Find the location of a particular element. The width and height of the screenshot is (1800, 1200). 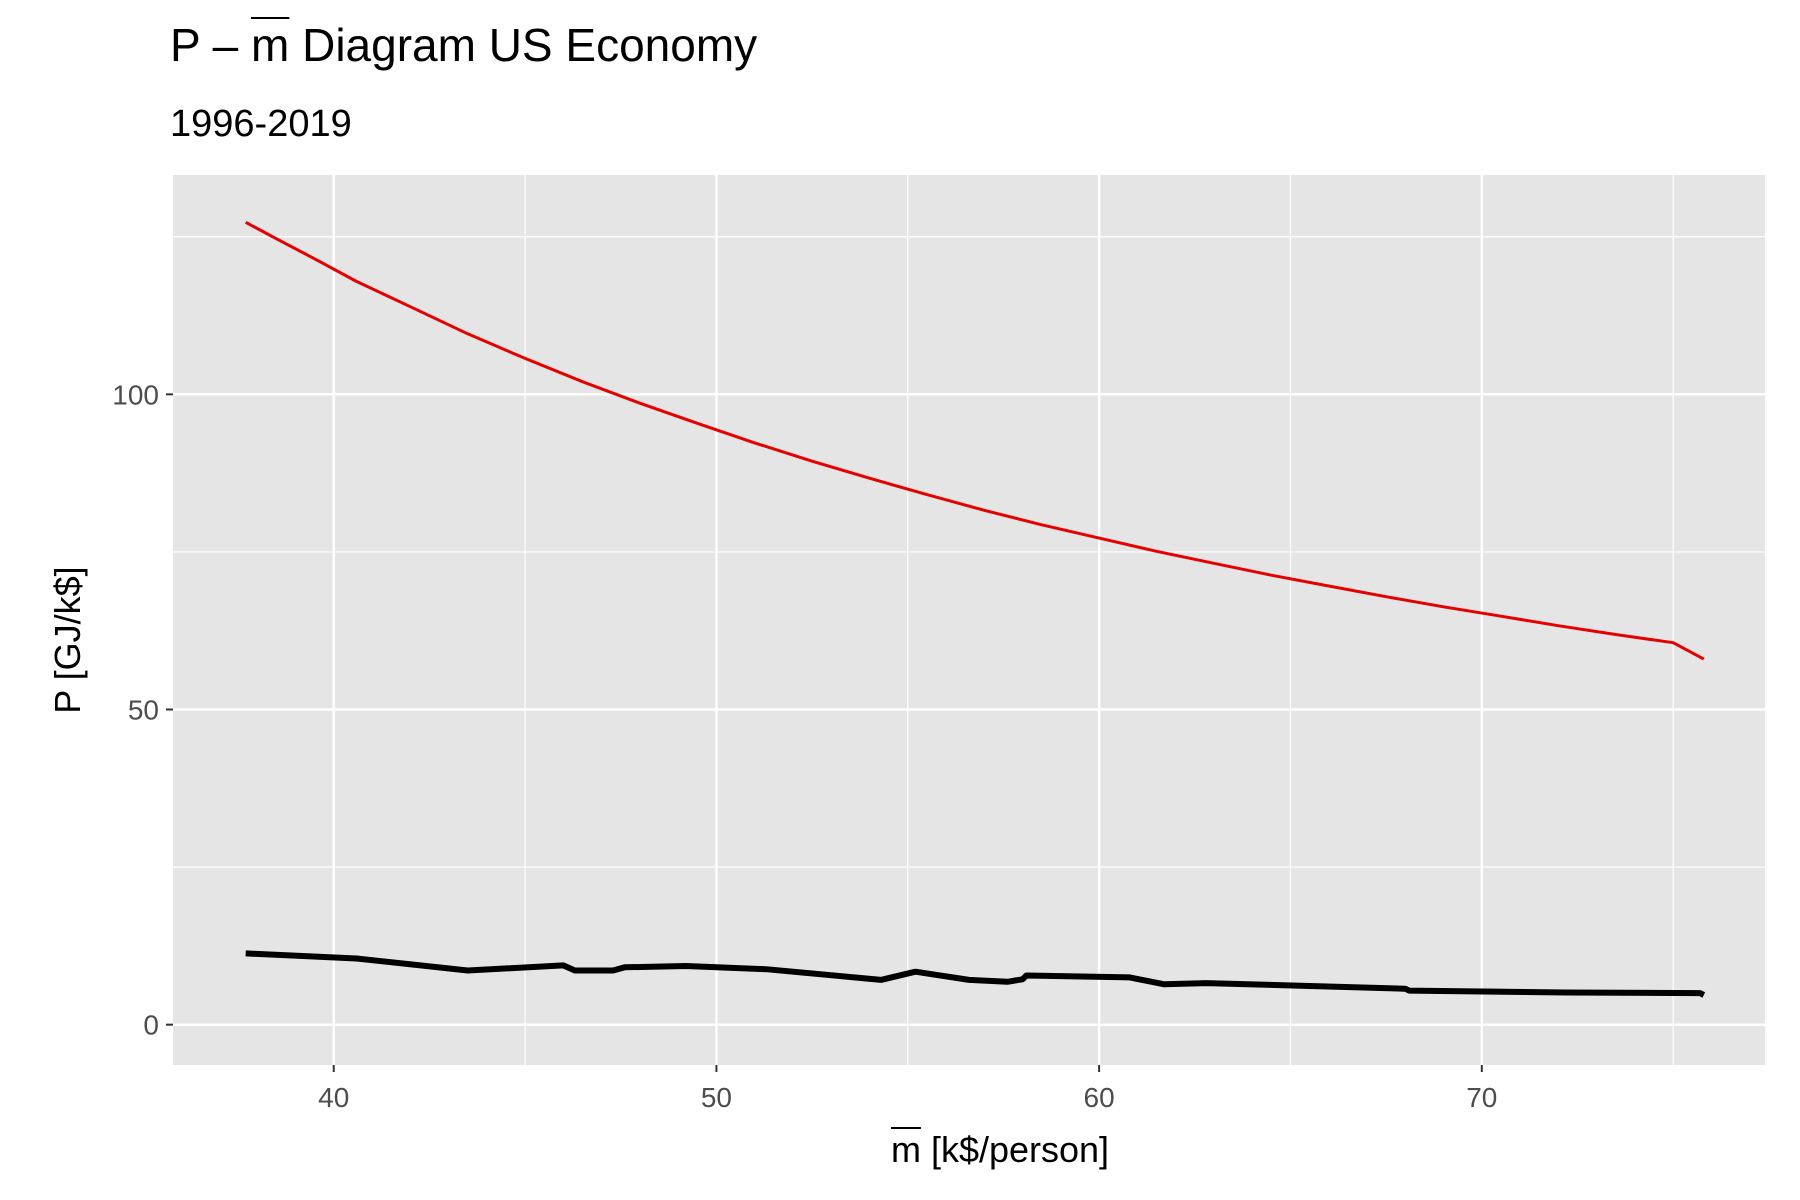

xlabel-m-bar-symbol: m is located at coordinates (905, 1149).